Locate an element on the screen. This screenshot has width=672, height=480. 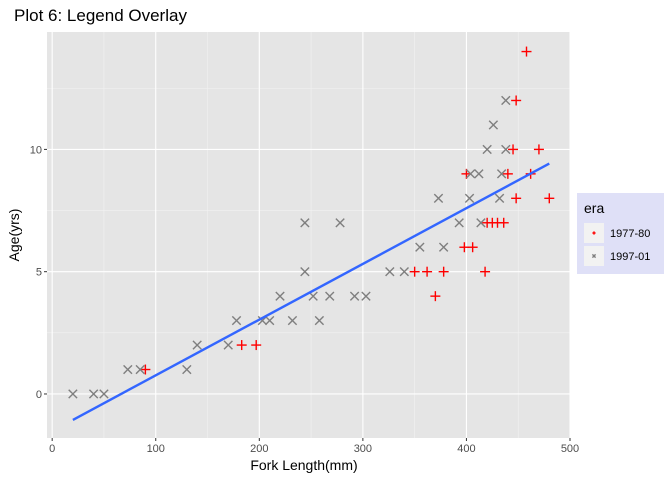
y-tick-label: 5 is located at coordinates (39, 273).